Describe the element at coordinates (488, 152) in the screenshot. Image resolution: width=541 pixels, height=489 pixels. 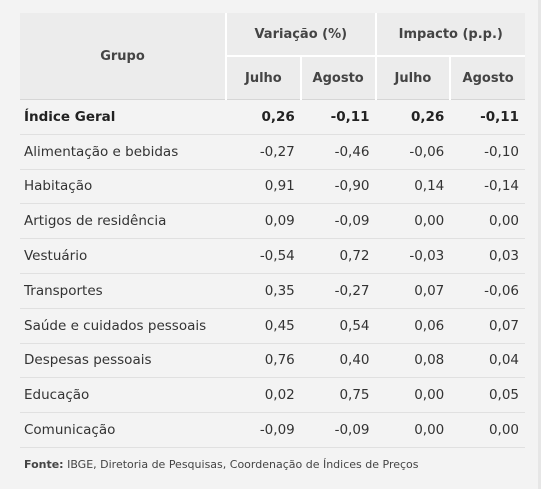
I see `row-impacto-agosto: -0,10` at that location.